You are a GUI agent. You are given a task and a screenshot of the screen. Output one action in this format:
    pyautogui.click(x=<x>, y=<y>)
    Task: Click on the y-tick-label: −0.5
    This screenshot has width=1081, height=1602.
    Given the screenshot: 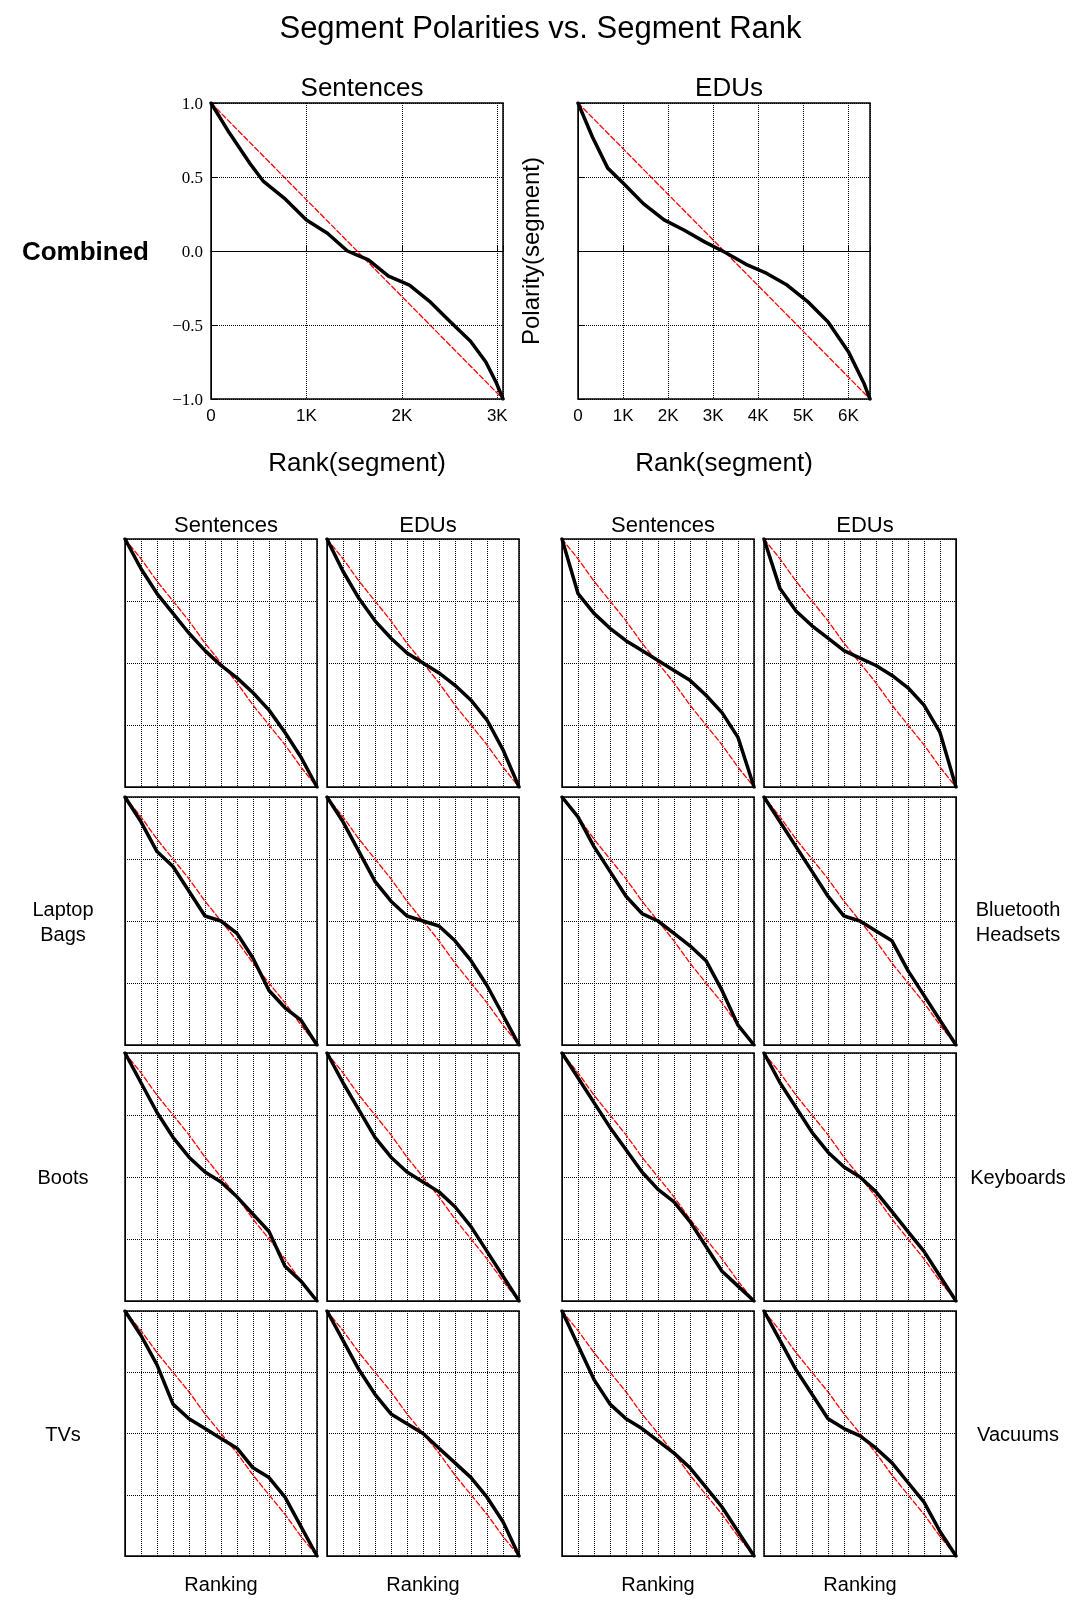 What is the action you would take?
    pyautogui.click(x=187, y=325)
    